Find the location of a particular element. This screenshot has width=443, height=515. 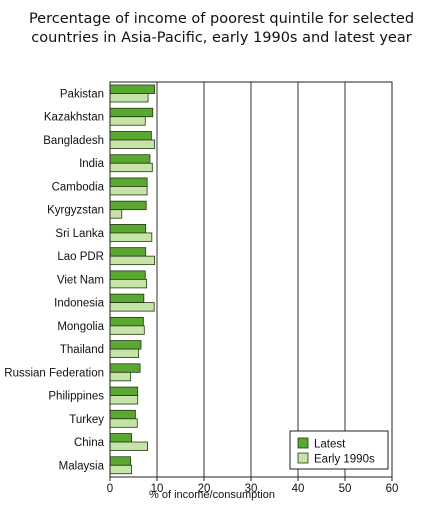

x-axis-label: % of income/consumption is located at coordinates (212, 495).